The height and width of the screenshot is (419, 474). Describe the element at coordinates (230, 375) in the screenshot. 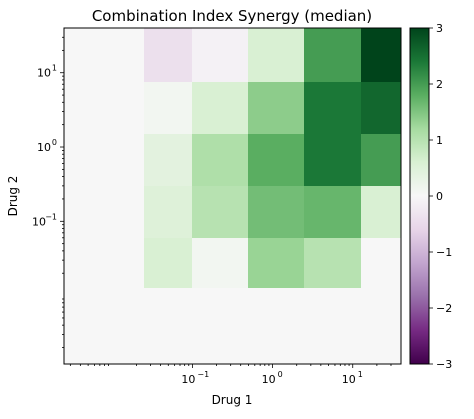

I see `x-axis-ticks: 10 −1 10 0 10 1` at that location.